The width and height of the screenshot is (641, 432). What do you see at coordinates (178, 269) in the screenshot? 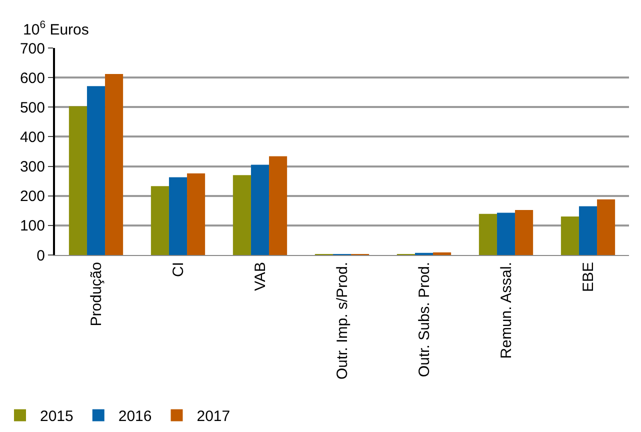
I see `x-tick-label: CI` at bounding box center [178, 269].